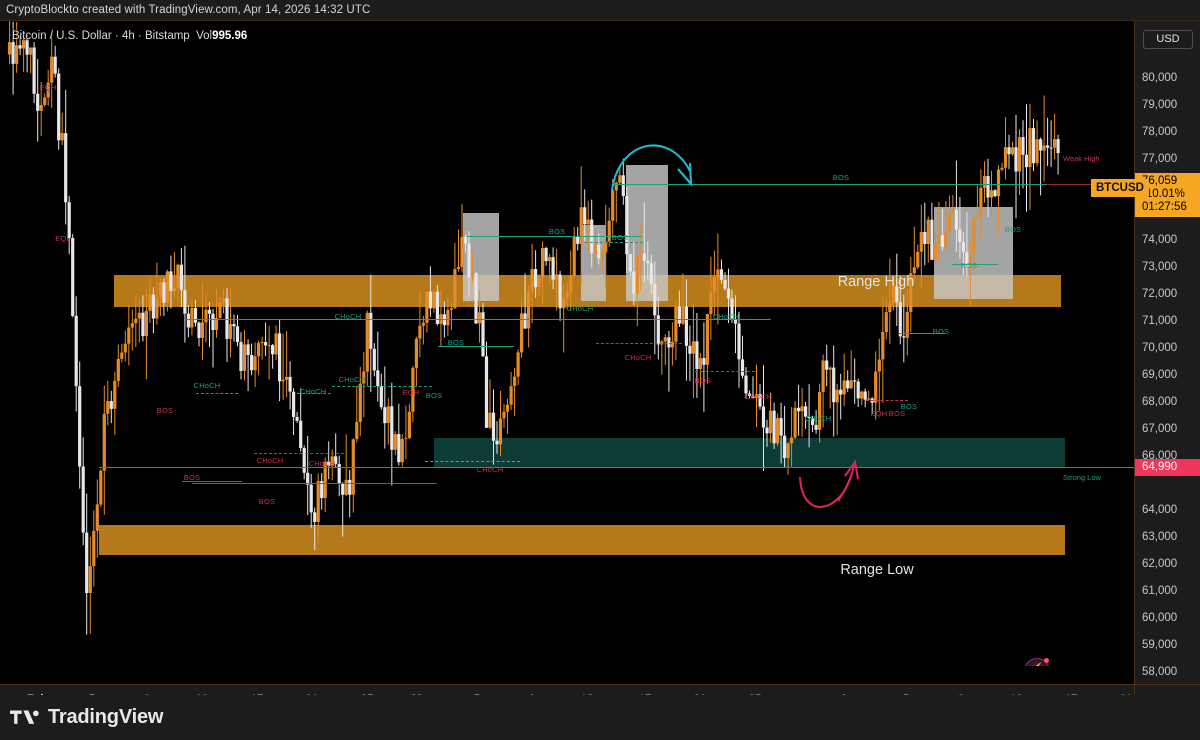 Image resolution: width=1200 pixels, height=740 pixels. I want to click on price-tick: 63,000, so click(1160, 537).